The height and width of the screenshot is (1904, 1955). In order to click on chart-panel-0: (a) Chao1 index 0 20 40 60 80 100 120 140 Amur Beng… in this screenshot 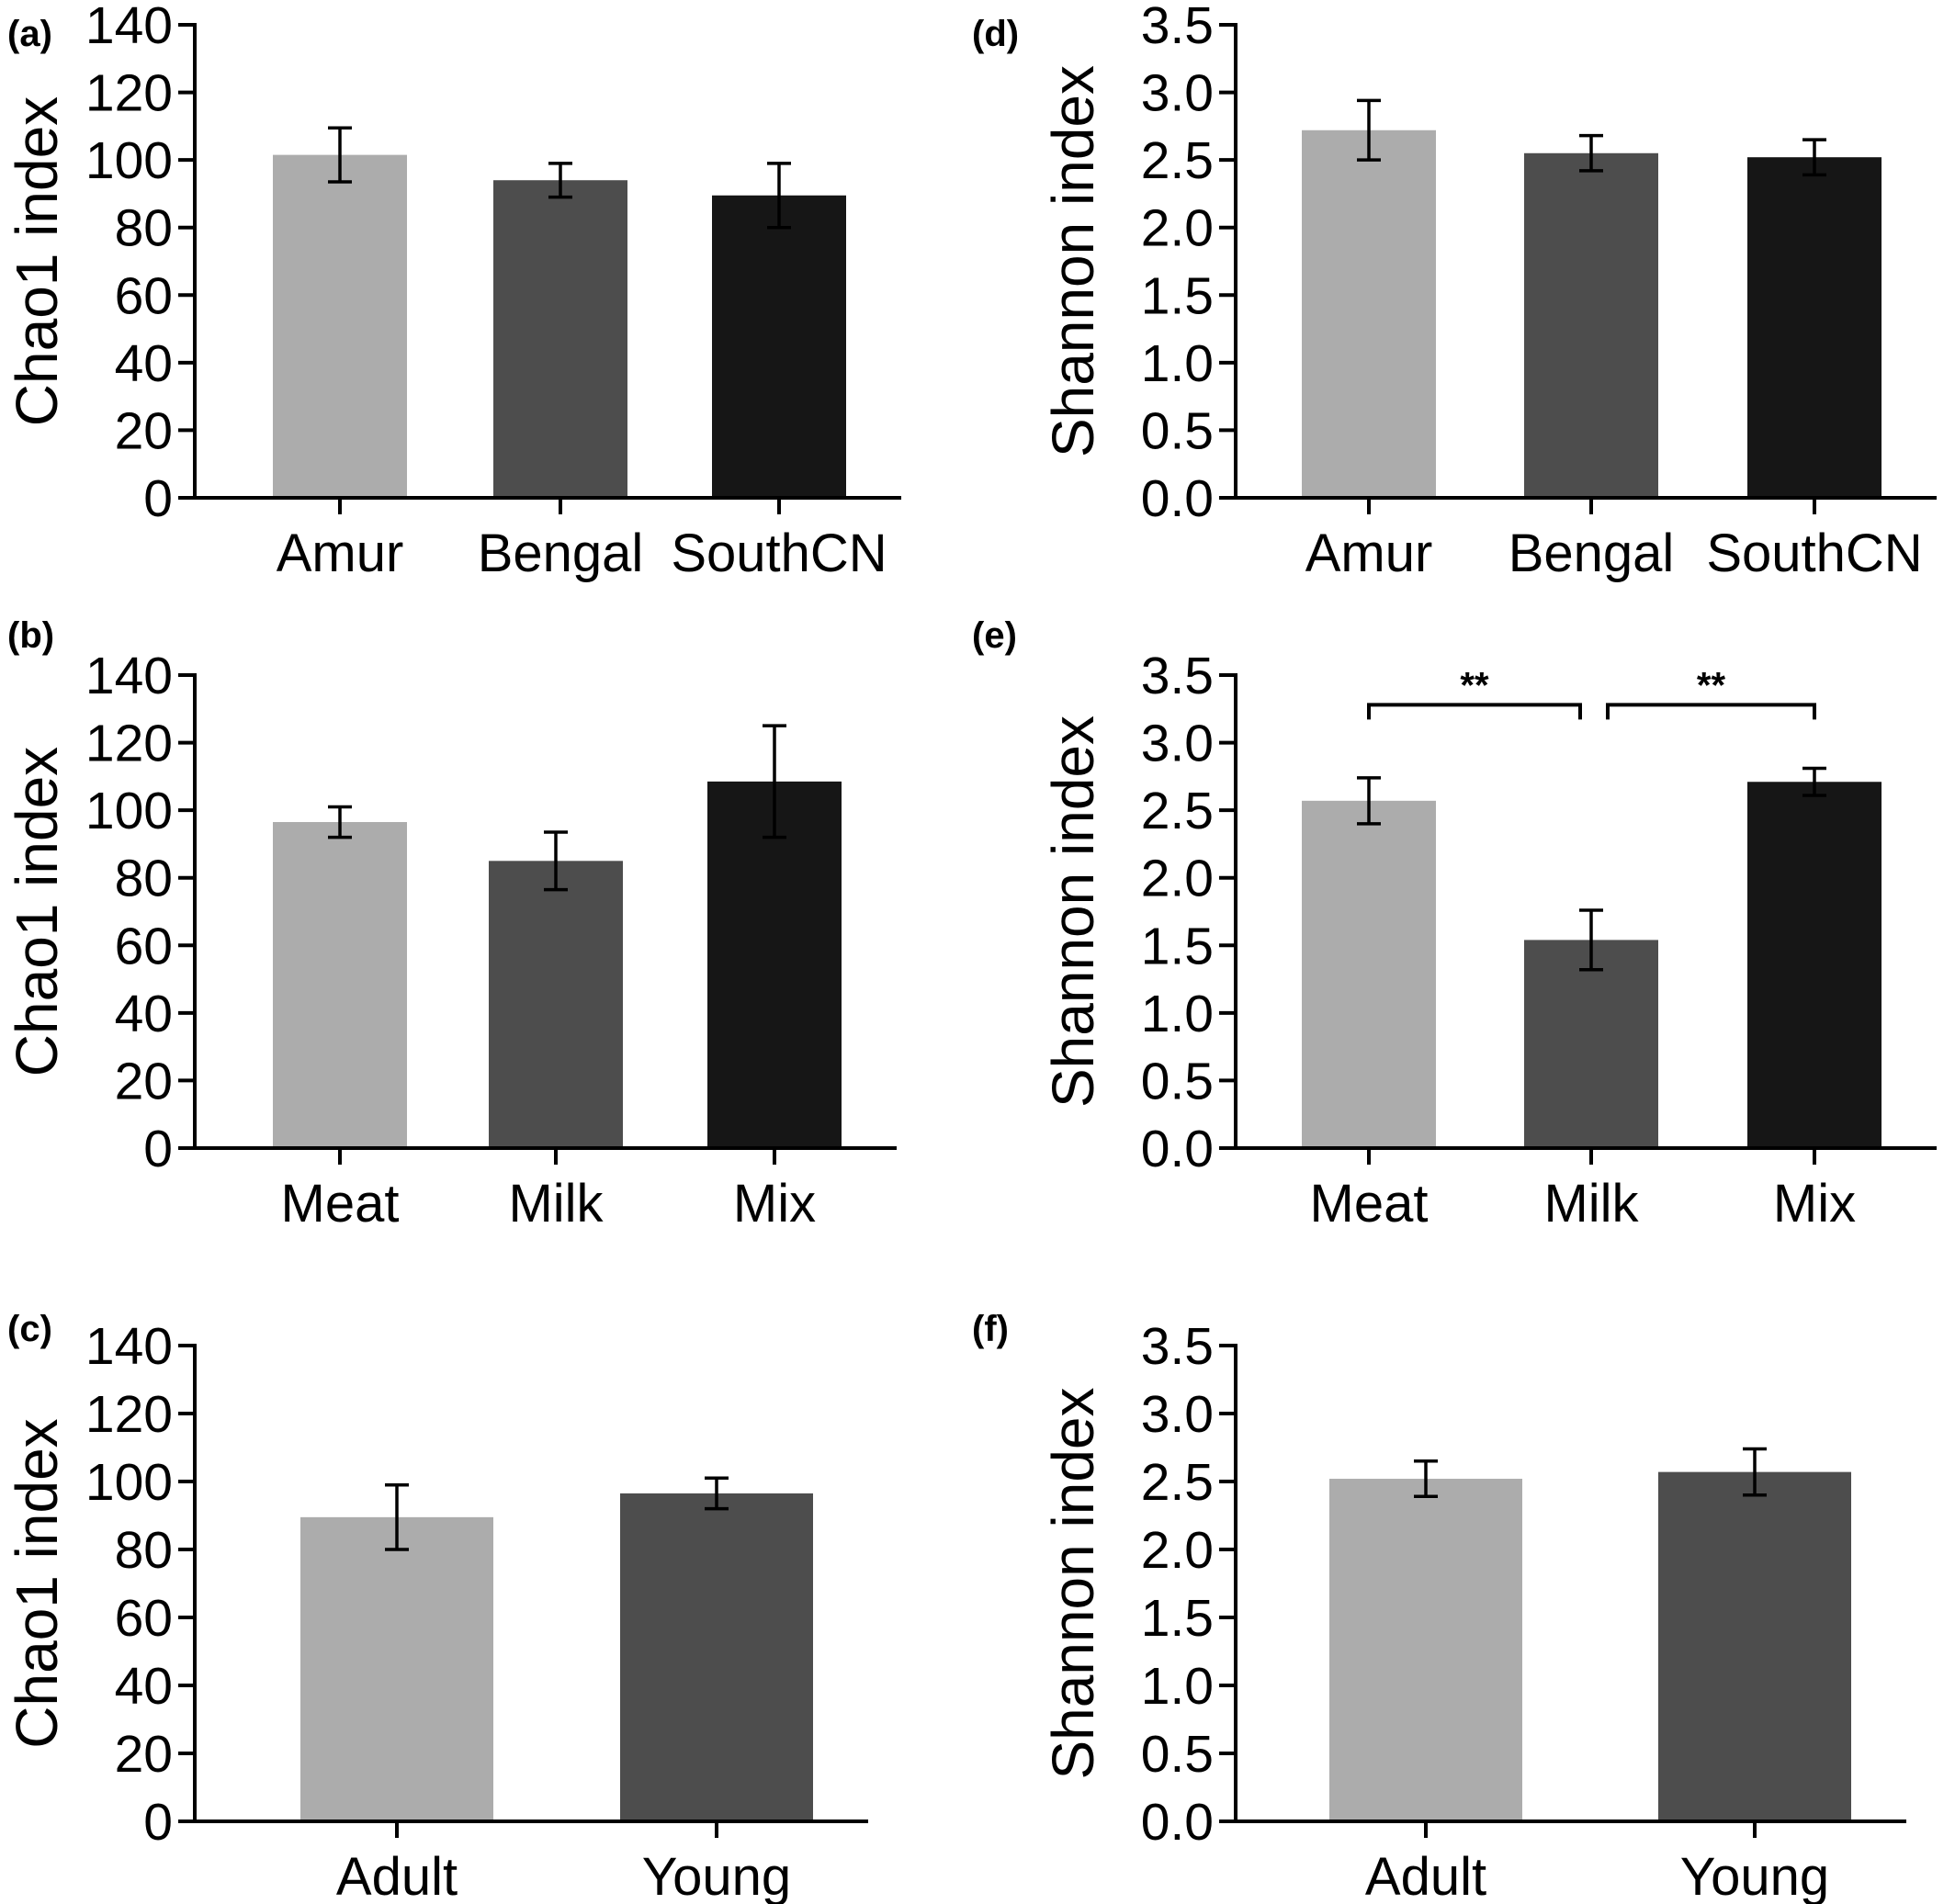, I will do `click(452, 291)`.